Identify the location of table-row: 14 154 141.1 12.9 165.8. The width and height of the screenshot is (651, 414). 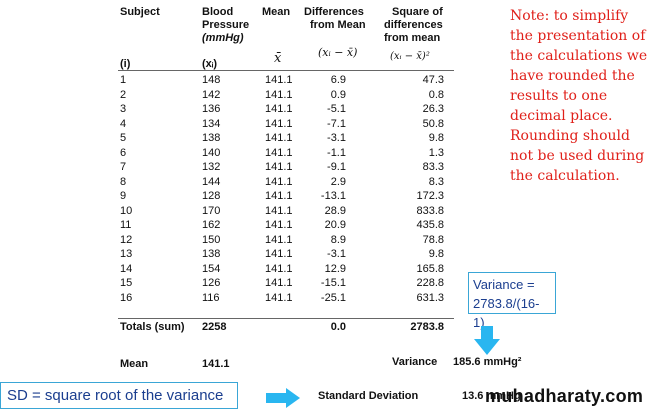
(282, 268).